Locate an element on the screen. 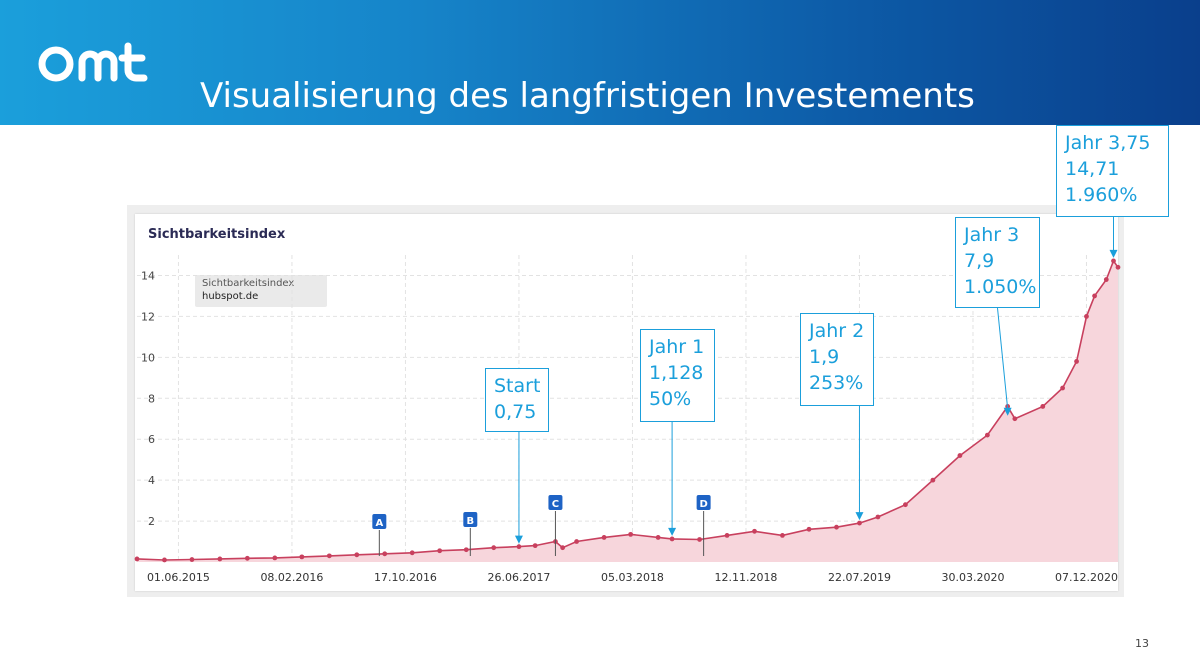 The width and height of the screenshot is (1200, 672). annotation-text: 1.050% is located at coordinates (1000, 287).